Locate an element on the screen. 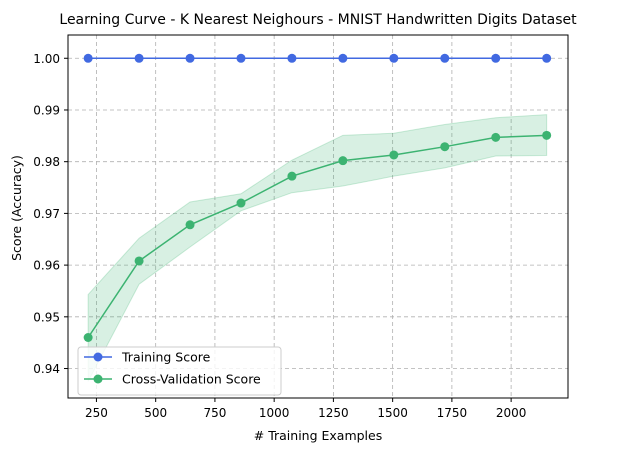 This screenshot has width=636, height=453. y-tick-label: 0.95 is located at coordinates (46, 317).